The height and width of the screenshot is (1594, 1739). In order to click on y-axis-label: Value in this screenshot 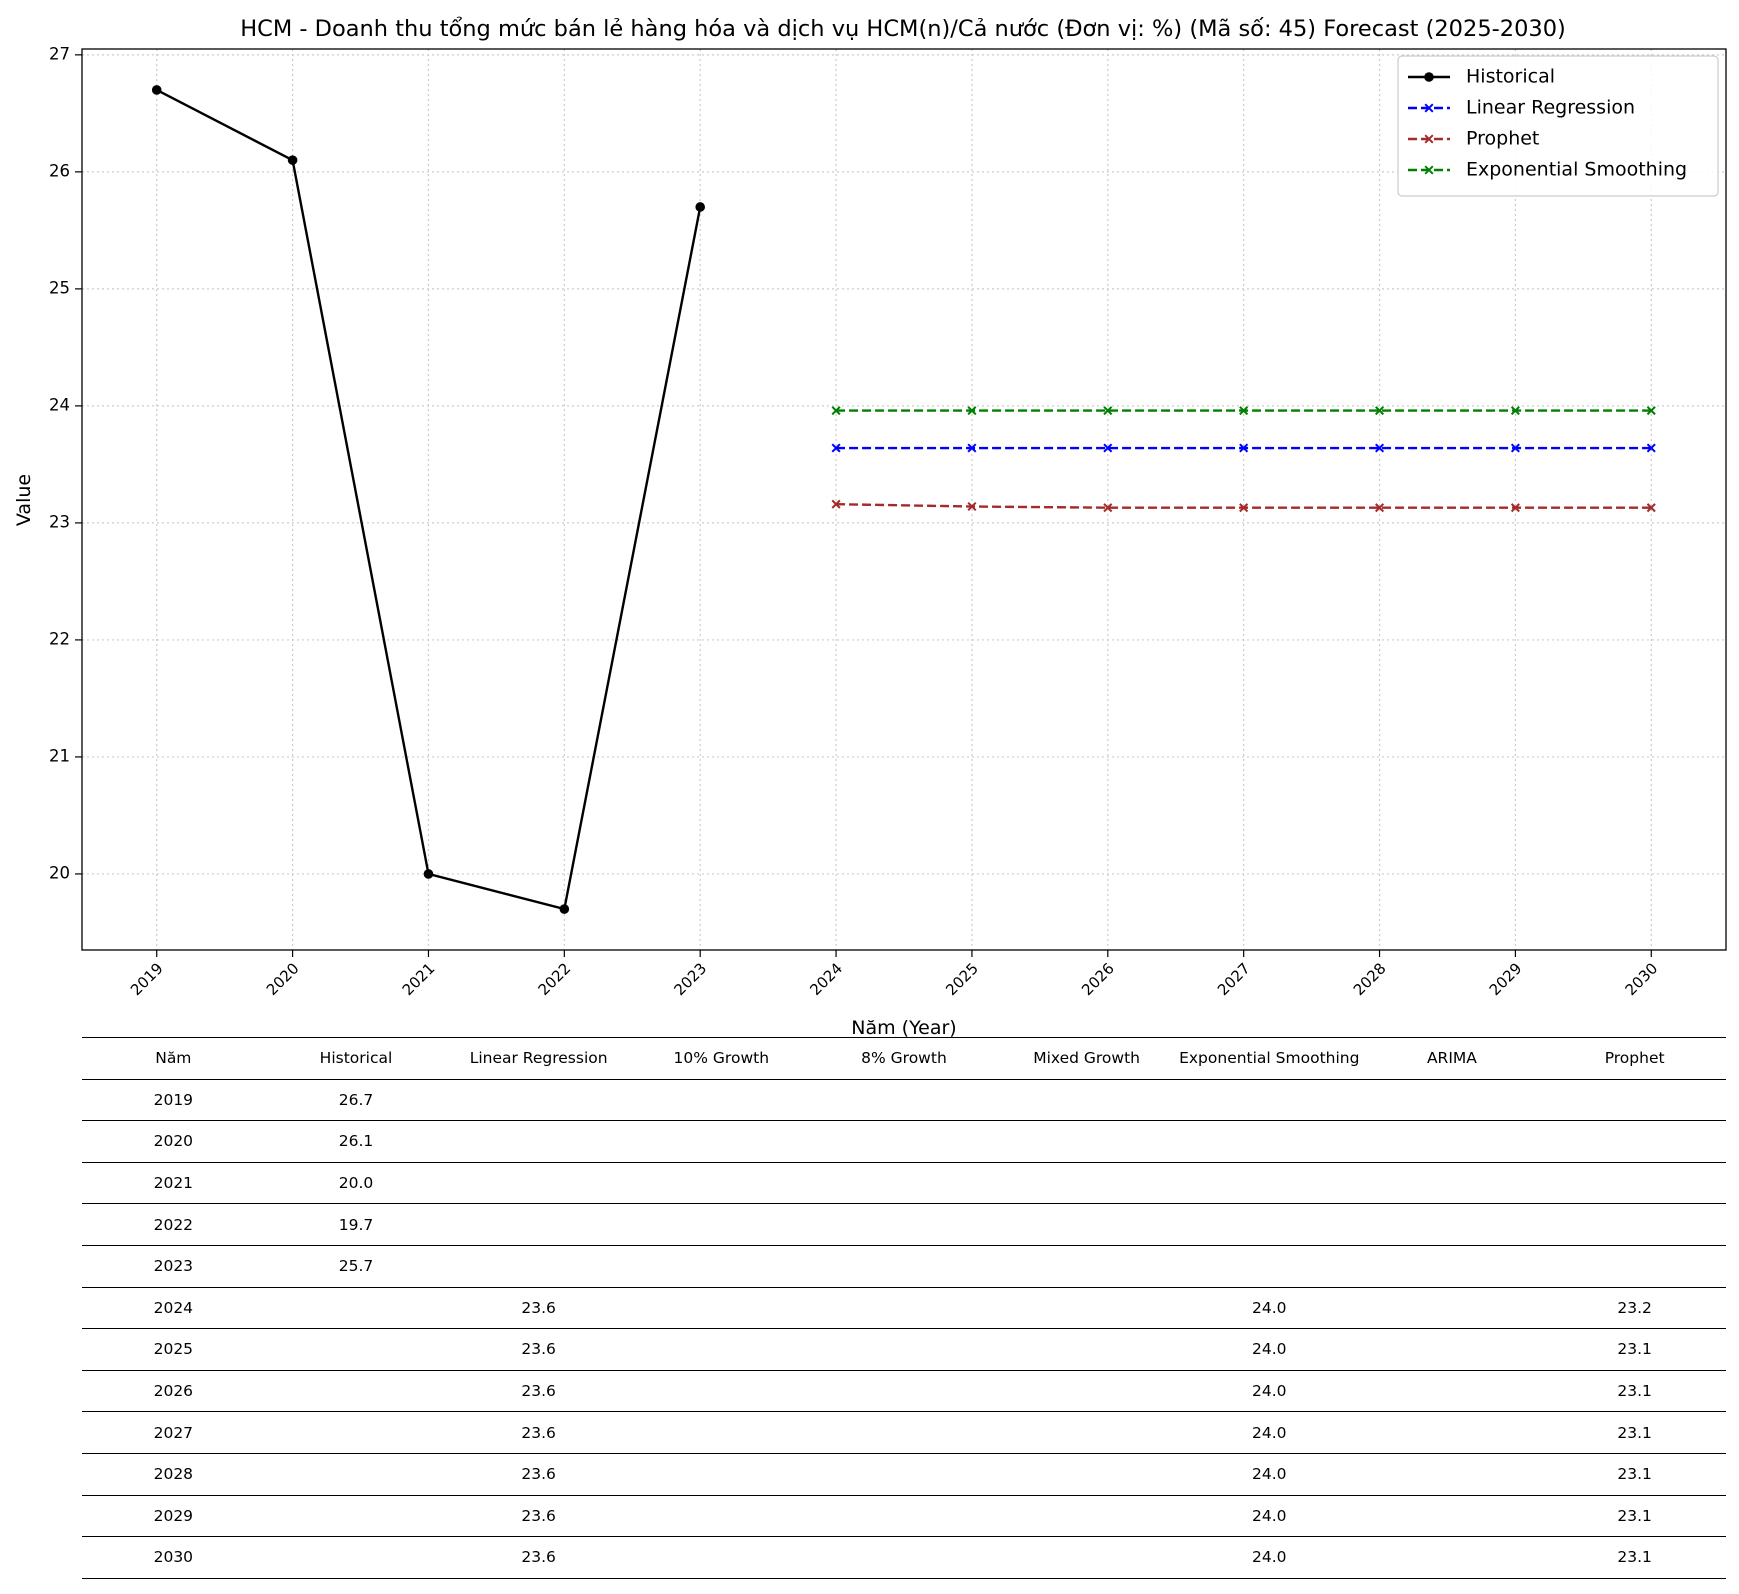, I will do `click(24, 500)`.